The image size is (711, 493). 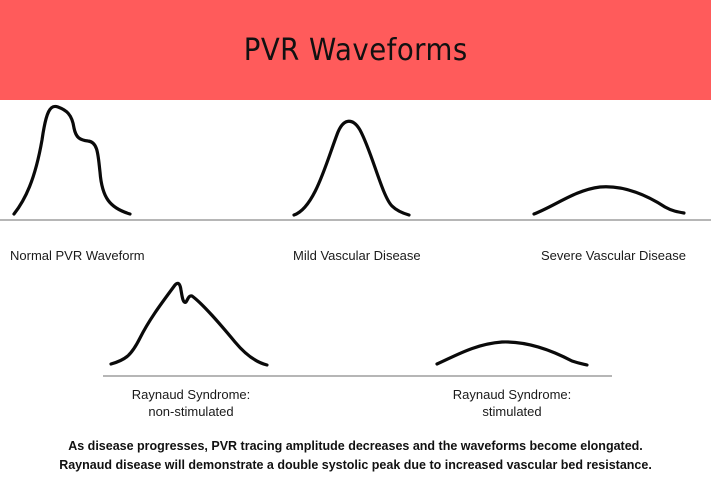 What do you see at coordinates (512, 353) in the screenshot?
I see `raynaud-stimulated-waveform` at bounding box center [512, 353].